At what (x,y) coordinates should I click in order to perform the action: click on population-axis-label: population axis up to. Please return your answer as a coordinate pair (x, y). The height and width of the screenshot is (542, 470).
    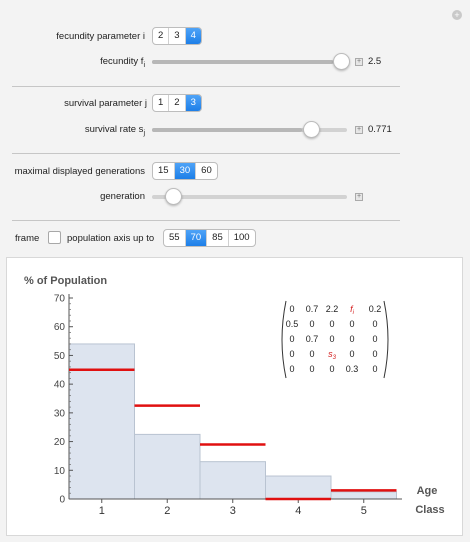
    Looking at the image, I should click on (111, 238).